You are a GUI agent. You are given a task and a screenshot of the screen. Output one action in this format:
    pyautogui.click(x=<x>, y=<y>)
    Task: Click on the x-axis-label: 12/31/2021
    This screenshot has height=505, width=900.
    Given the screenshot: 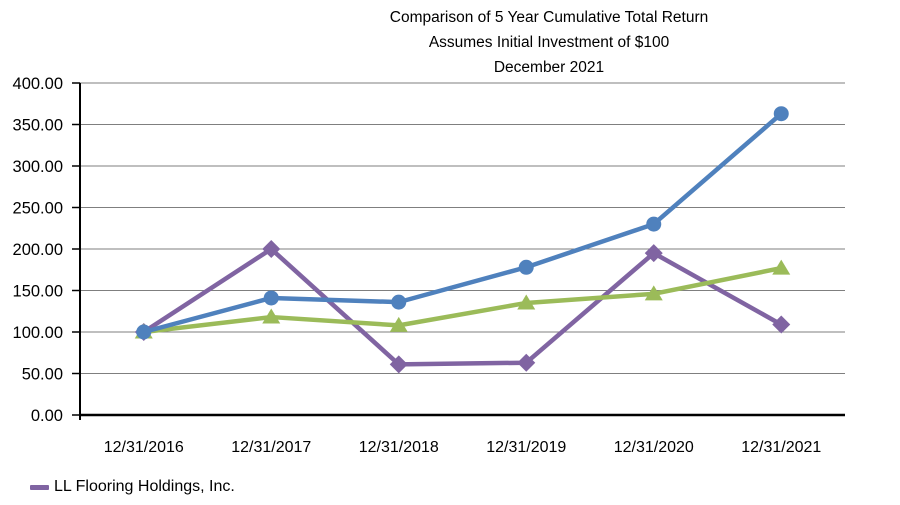 What is the action you would take?
    pyautogui.click(x=781, y=447)
    